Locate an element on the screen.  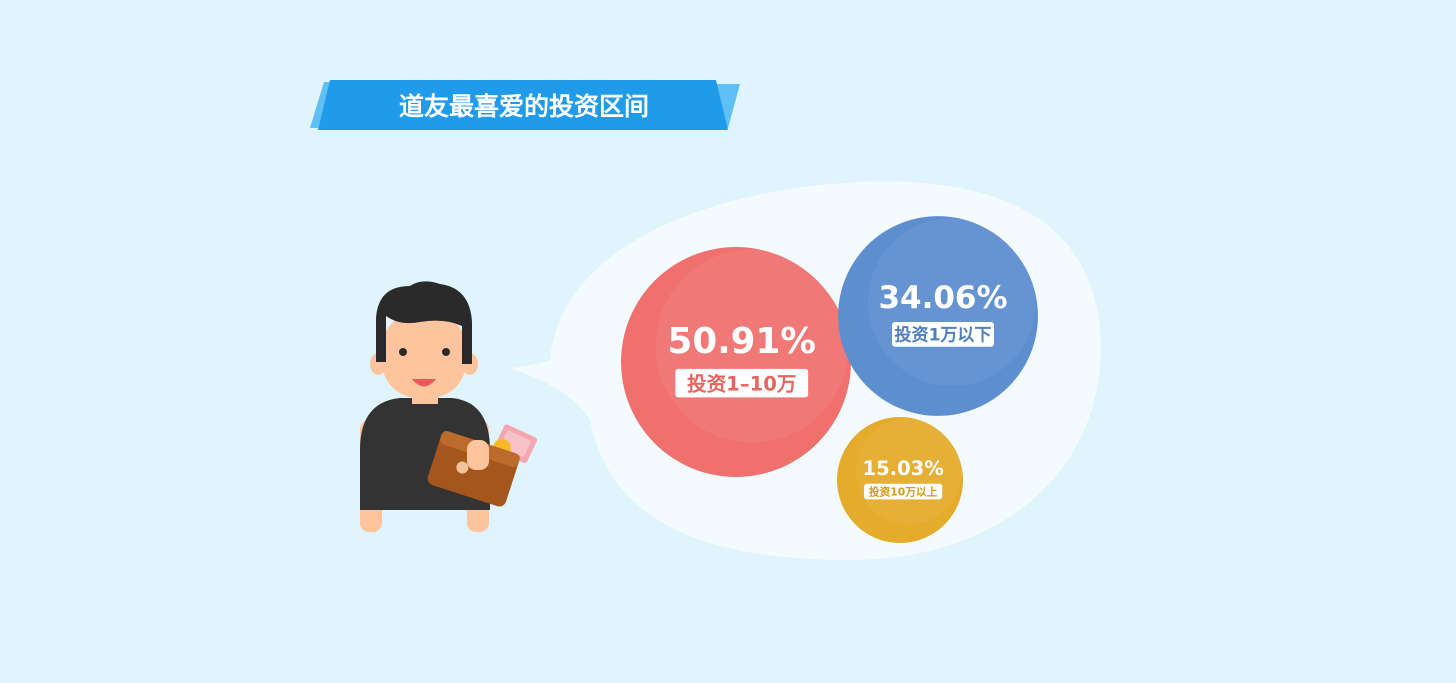
bubble-chart: 50.91% 投资1–10万 34.06% 投资1万以下 15.03% 投资10万以上 is located at coordinates (829, 380).